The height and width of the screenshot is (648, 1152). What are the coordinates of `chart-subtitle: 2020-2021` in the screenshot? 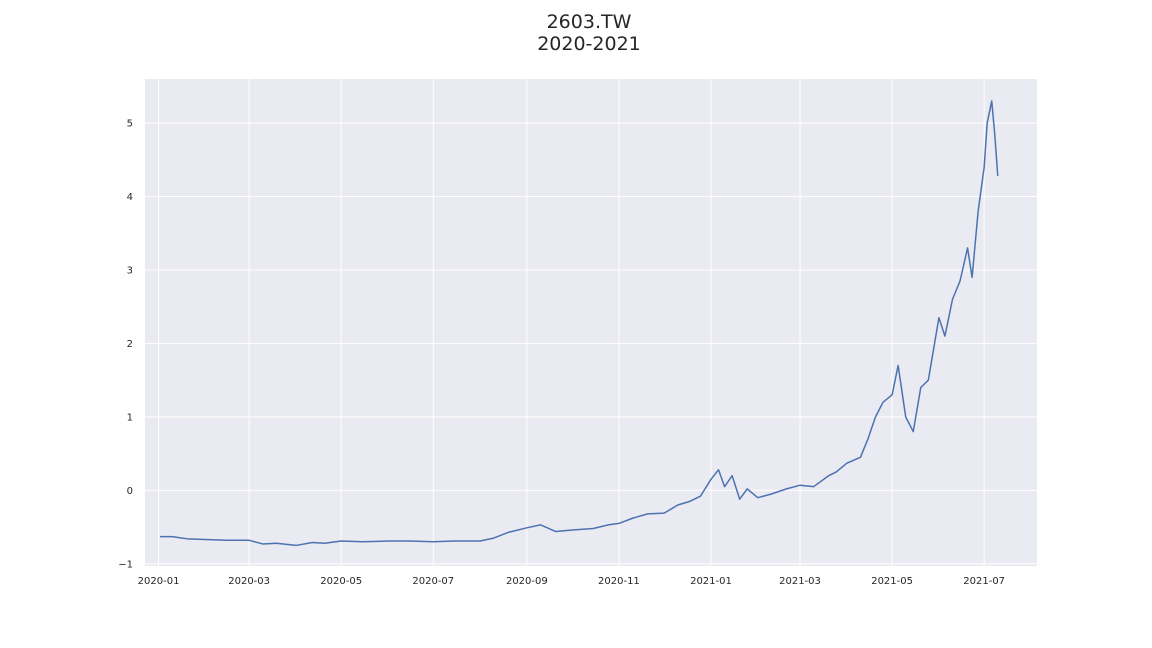 It's located at (589, 44).